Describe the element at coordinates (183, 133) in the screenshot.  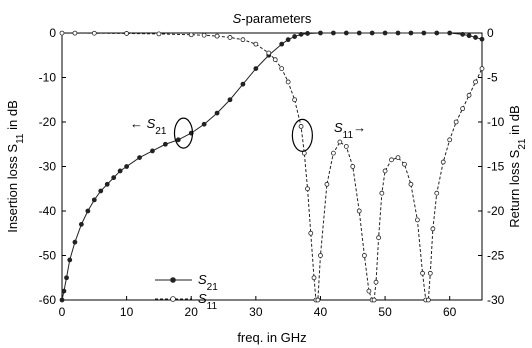
I see `s21-marker-ellipse` at that location.